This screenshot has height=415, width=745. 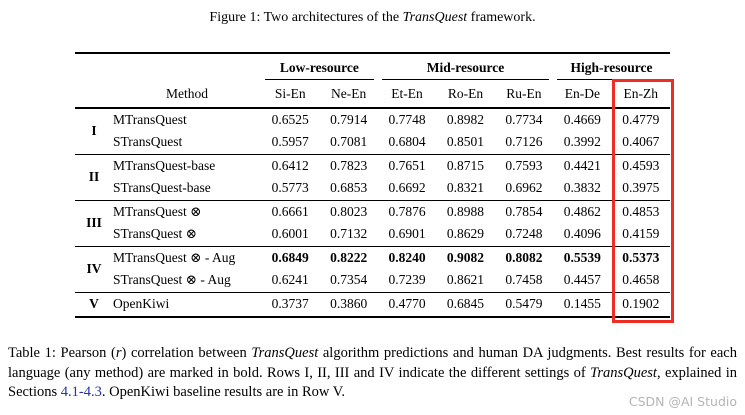 I want to click on value-cell: 0.5479, so click(x=524, y=304).